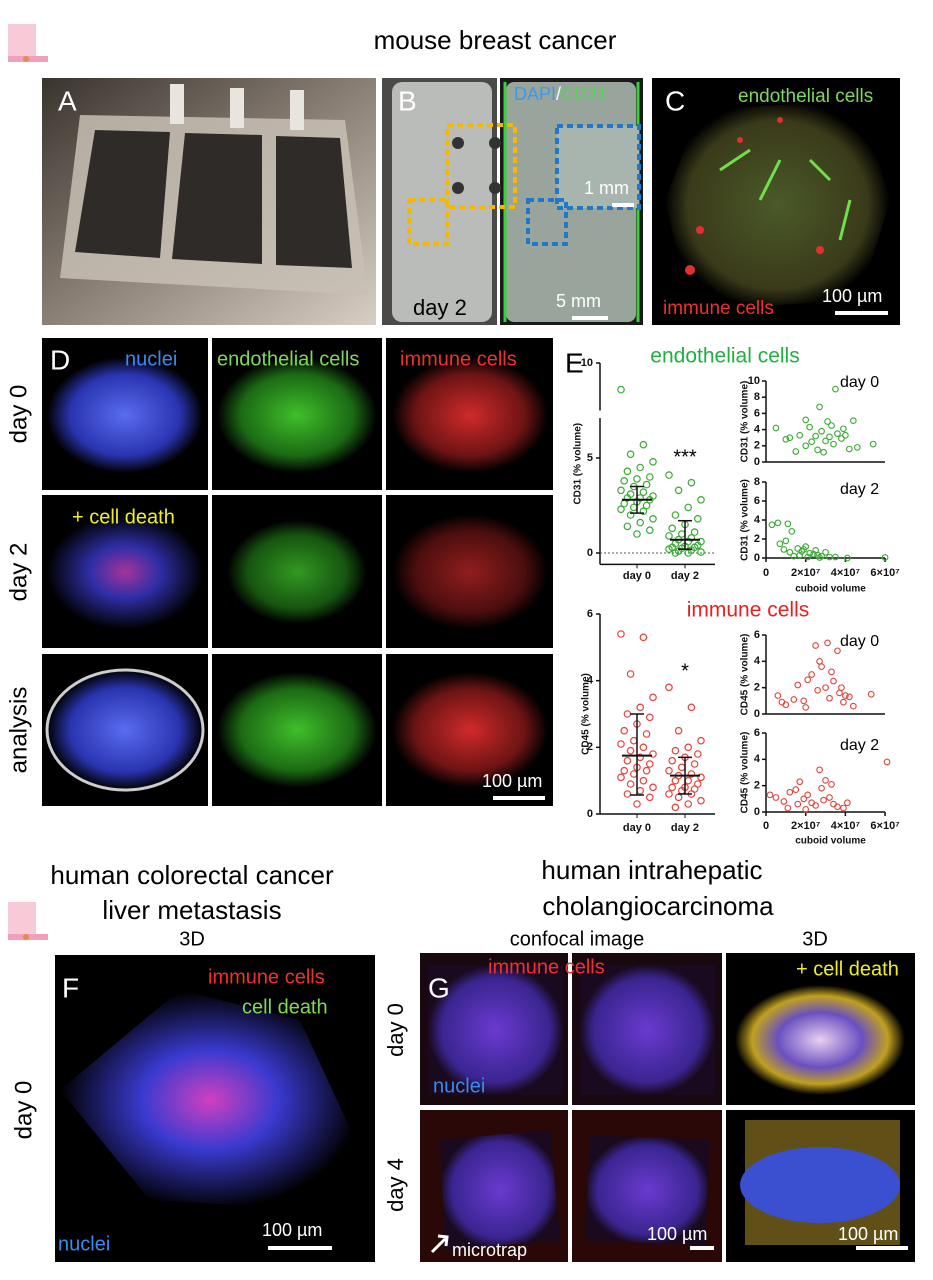 Image resolution: width=933 pixels, height=1280 pixels. What do you see at coordinates (685, 457) in the screenshot?
I see `significance: ***` at bounding box center [685, 457].